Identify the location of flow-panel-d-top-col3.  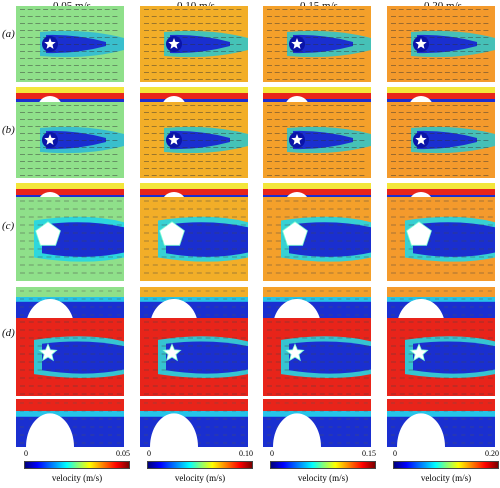
(317, 357).